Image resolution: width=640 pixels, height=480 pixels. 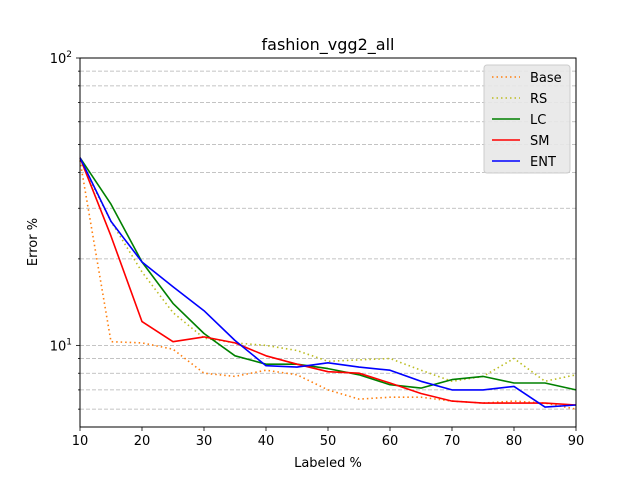 I want to click on legend-label-lc: LC, so click(x=538, y=120).